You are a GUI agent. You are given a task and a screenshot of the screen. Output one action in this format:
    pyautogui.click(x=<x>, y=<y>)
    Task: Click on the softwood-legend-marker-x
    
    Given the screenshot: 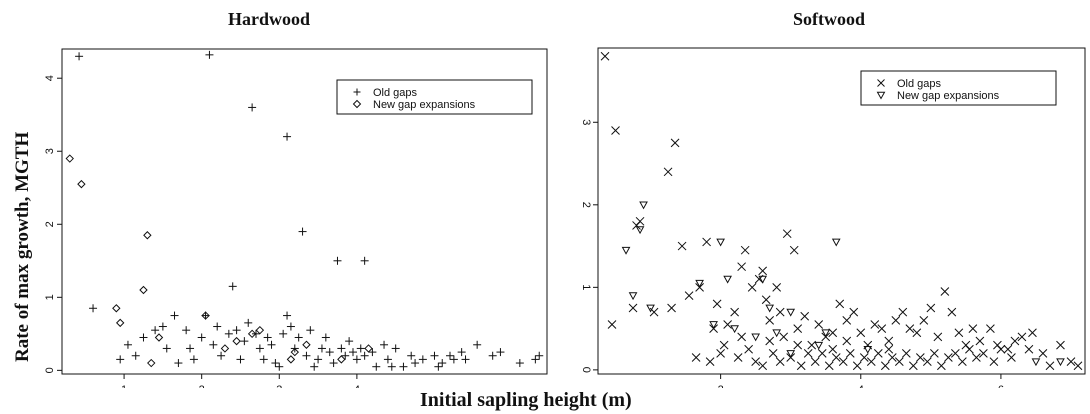 What is the action you would take?
    pyautogui.click(x=881, y=83)
    